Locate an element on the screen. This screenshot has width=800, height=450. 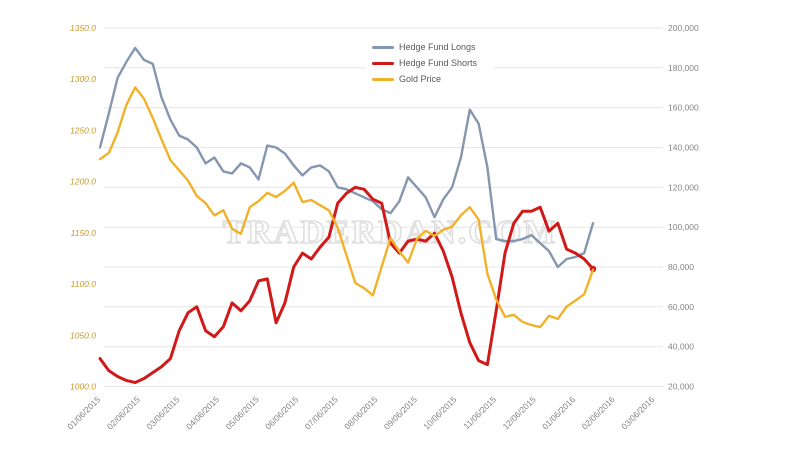
x-axis-tick: 03/06/2015 is located at coordinates (162, 412).